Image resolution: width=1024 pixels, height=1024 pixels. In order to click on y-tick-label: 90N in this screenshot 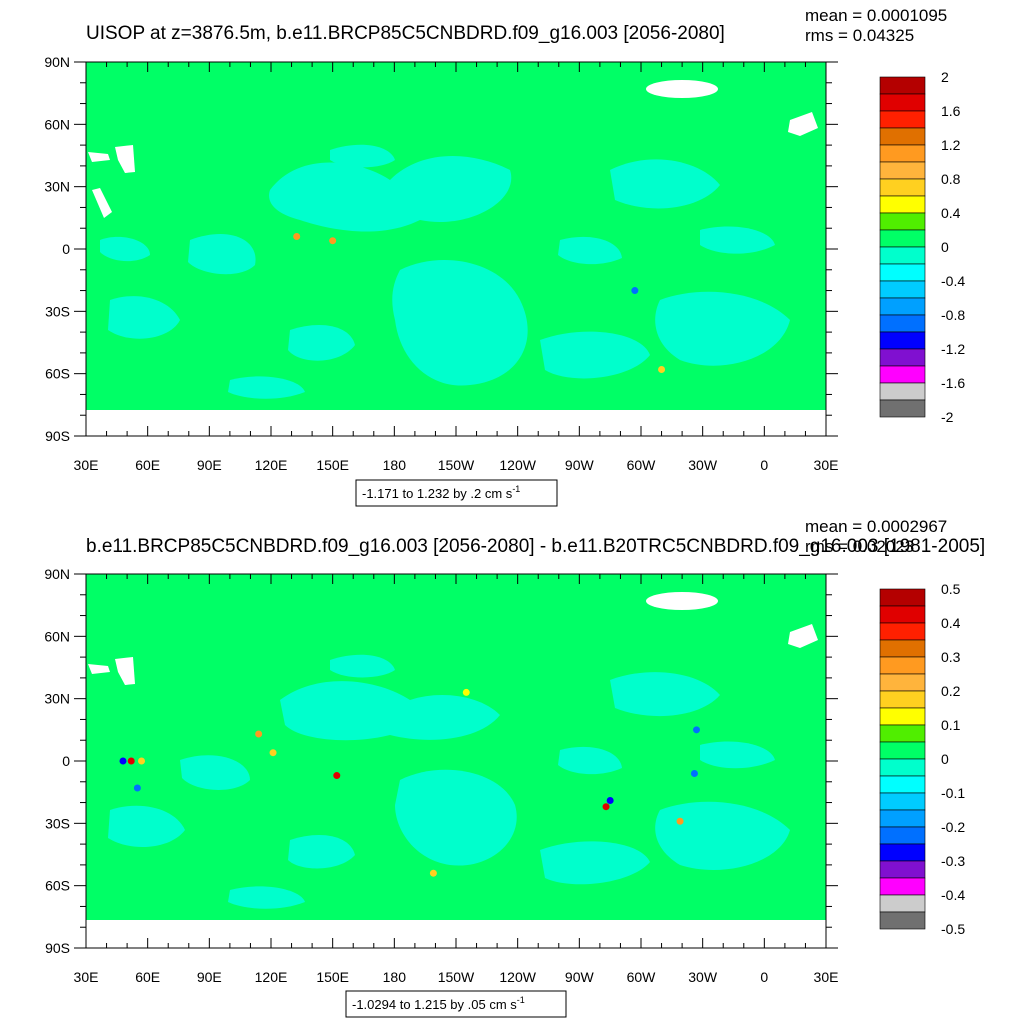, I will do `click(57, 574)`.